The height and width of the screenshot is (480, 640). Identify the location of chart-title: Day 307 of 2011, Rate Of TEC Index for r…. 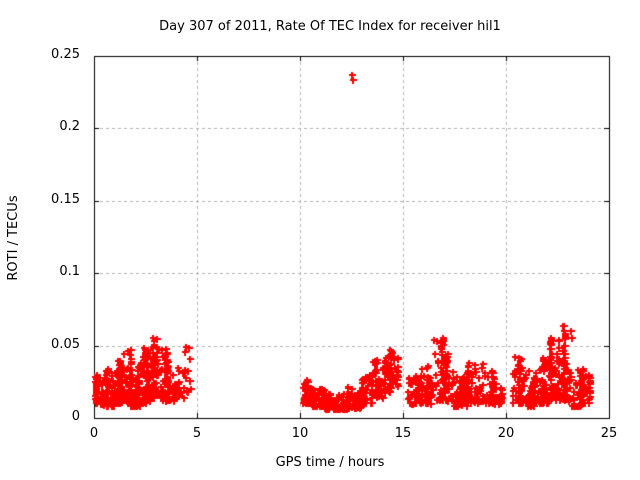
(330, 26).